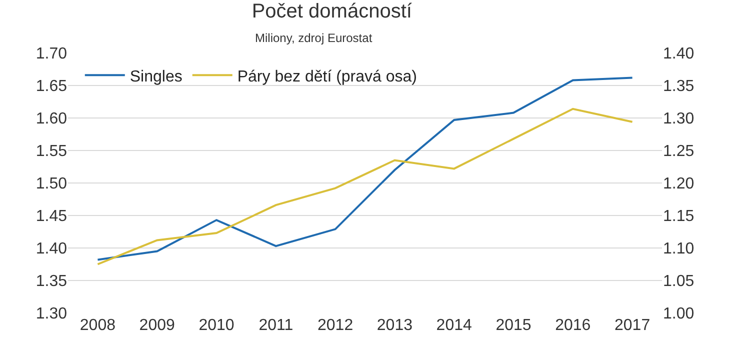  Describe the element at coordinates (678, 54) in the screenshot. I see `y2-tick-label: 1.40` at that location.